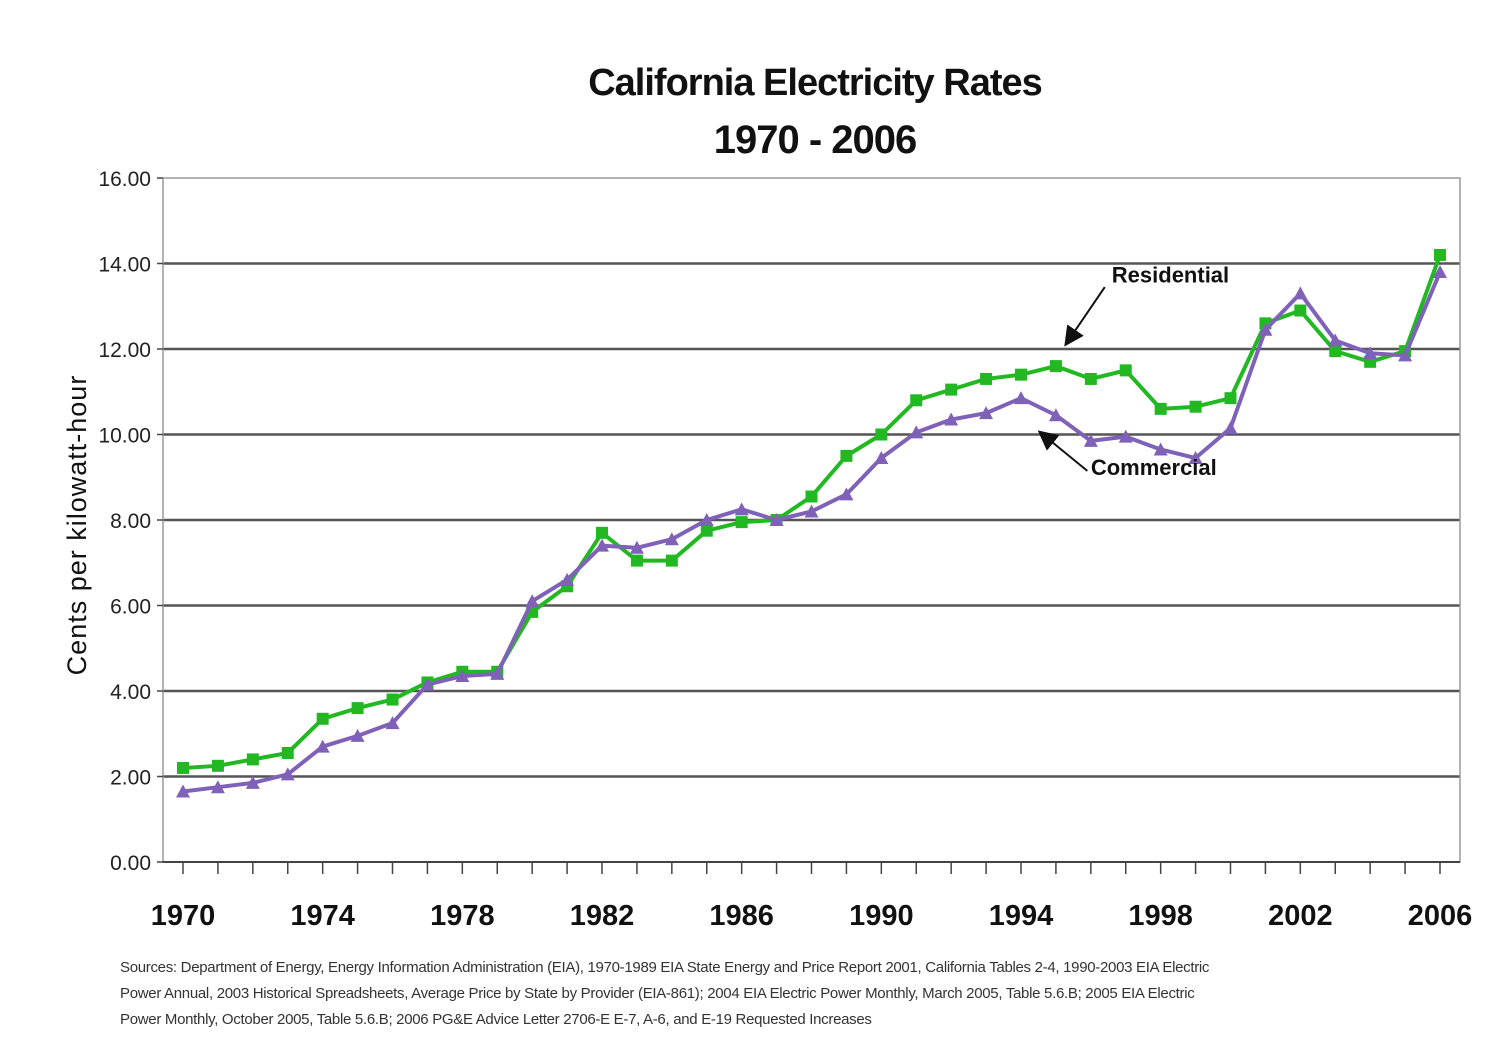 This screenshot has height=1047, width=1490. What do you see at coordinates (124, 265) in the screenshot?
I see `y-tick-label: 14.00` at bounding box center [124, 265].